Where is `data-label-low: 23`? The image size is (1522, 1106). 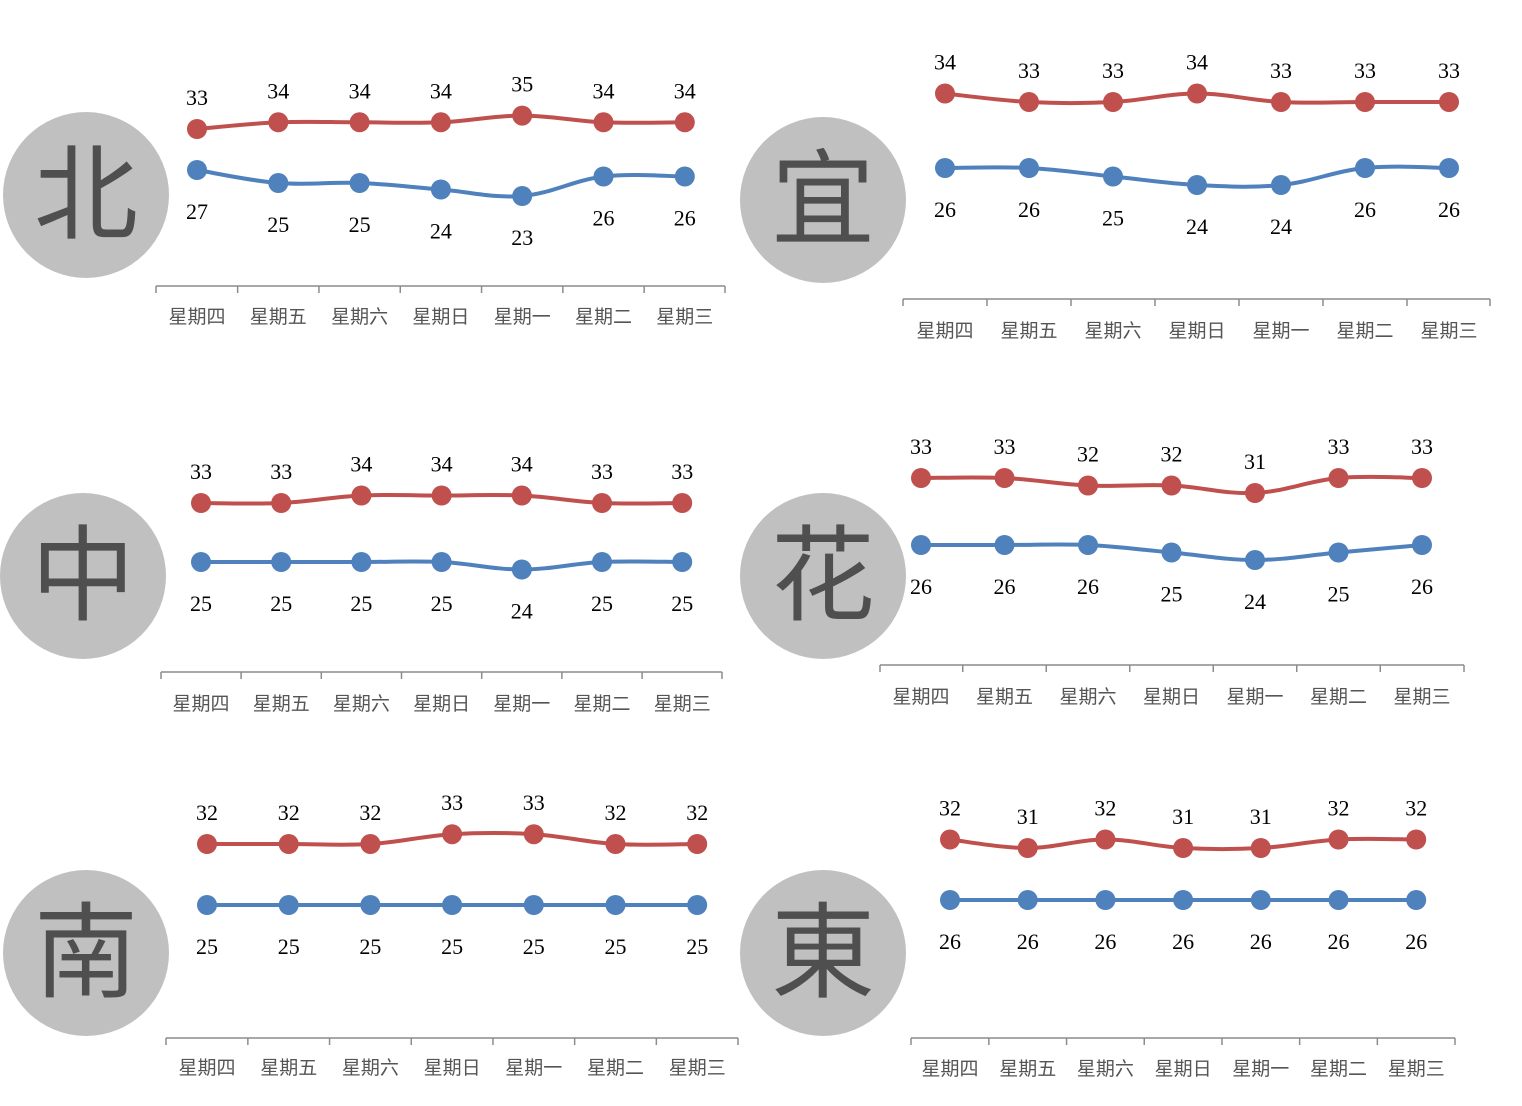
data-label-low: 23 is located at coordinates (522, 237).